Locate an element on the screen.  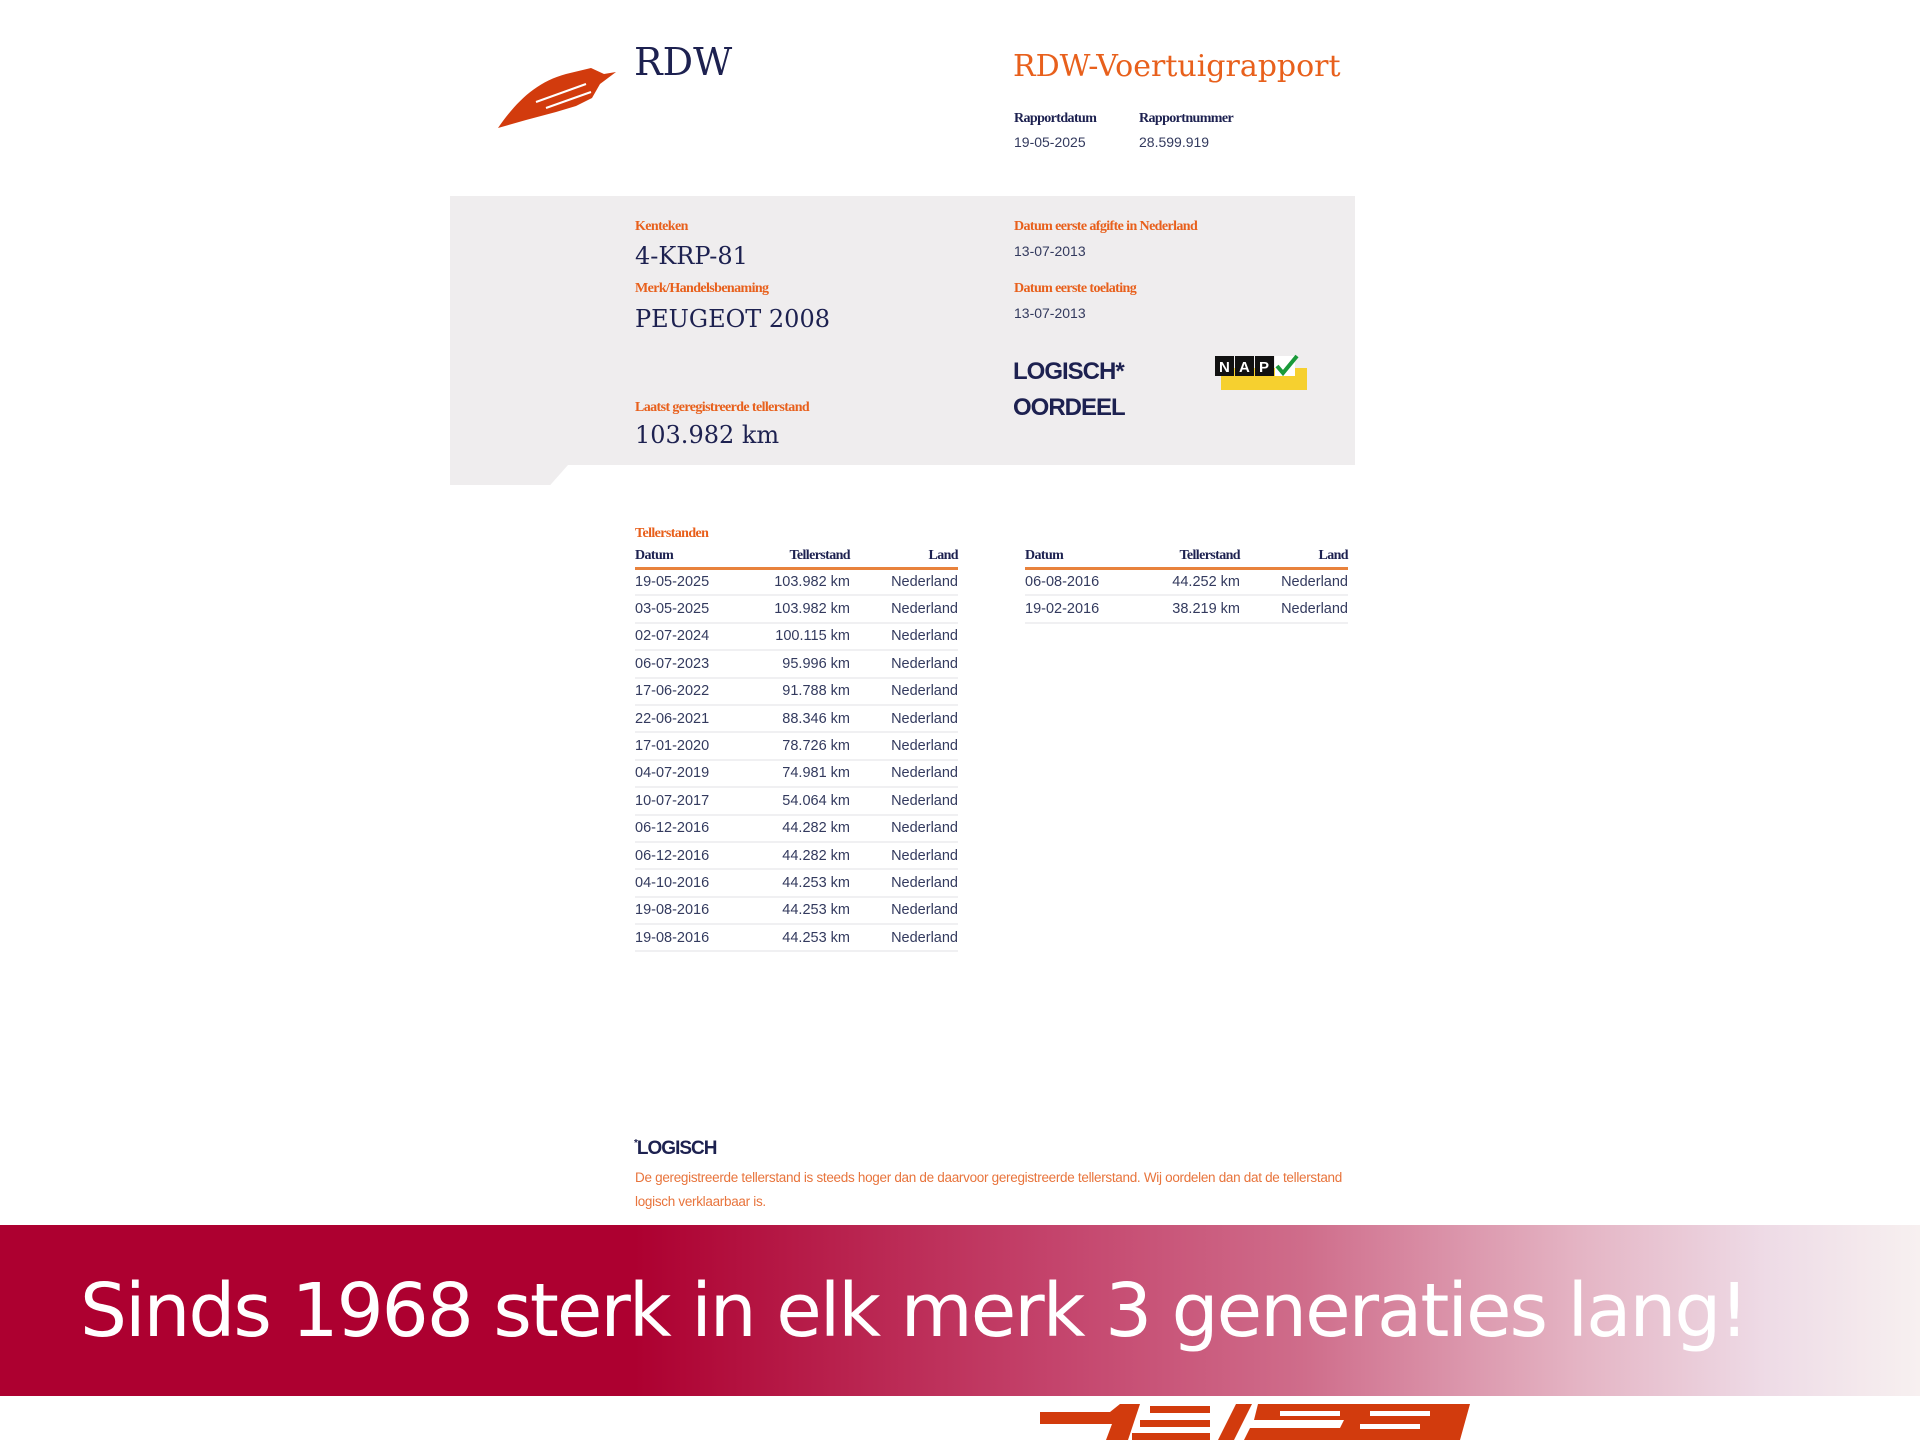
rapportnummer-value: 28.599.919 is located at coordinates (1174, 142).